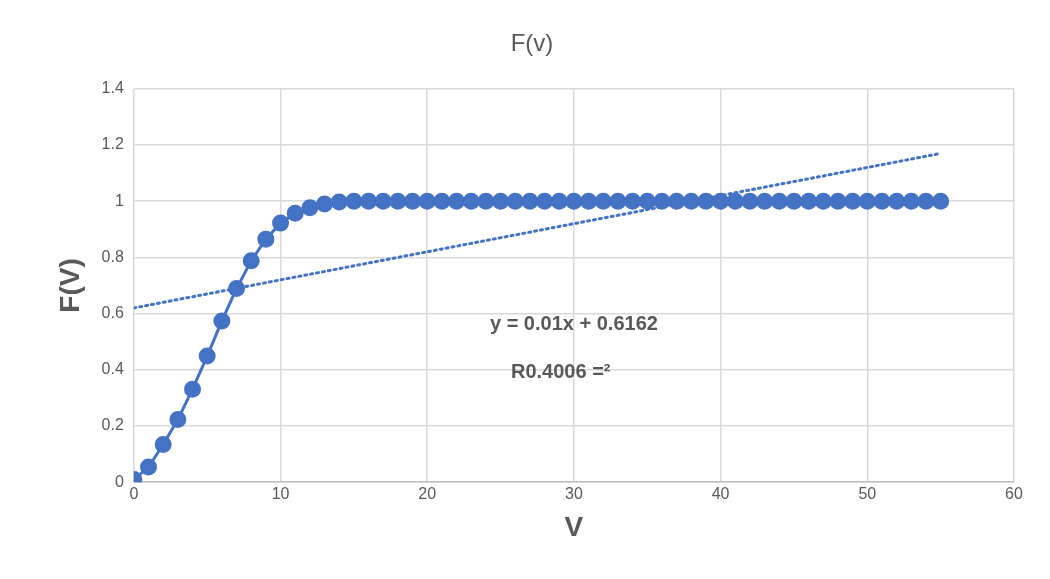 This screenshot has height=579, width=1050. What do you see at coordinates (112, 369) in the screenshot?
I see `y-tick-label: 0.4` at bounding box center [112, 369].